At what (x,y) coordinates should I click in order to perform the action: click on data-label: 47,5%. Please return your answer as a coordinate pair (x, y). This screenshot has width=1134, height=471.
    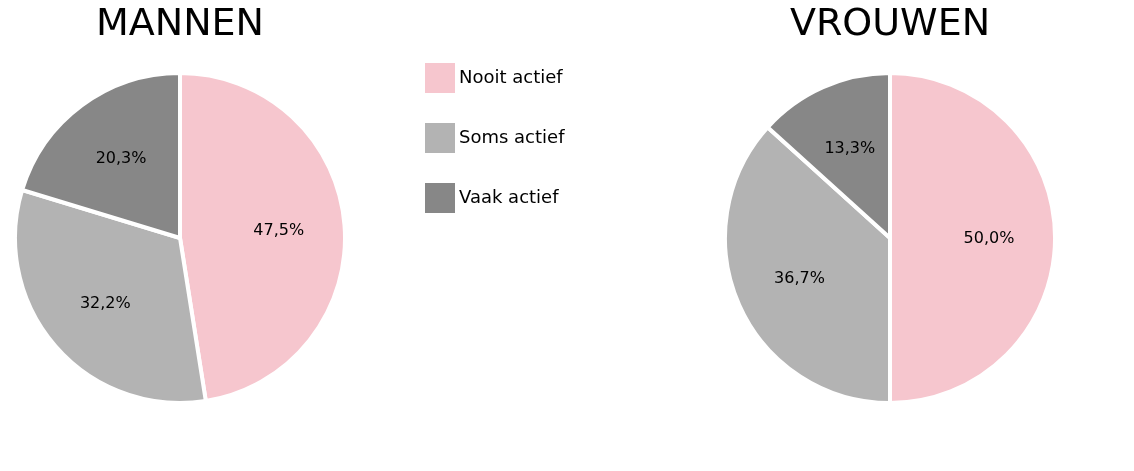
    Looking at the image, I should click on (279, 230).